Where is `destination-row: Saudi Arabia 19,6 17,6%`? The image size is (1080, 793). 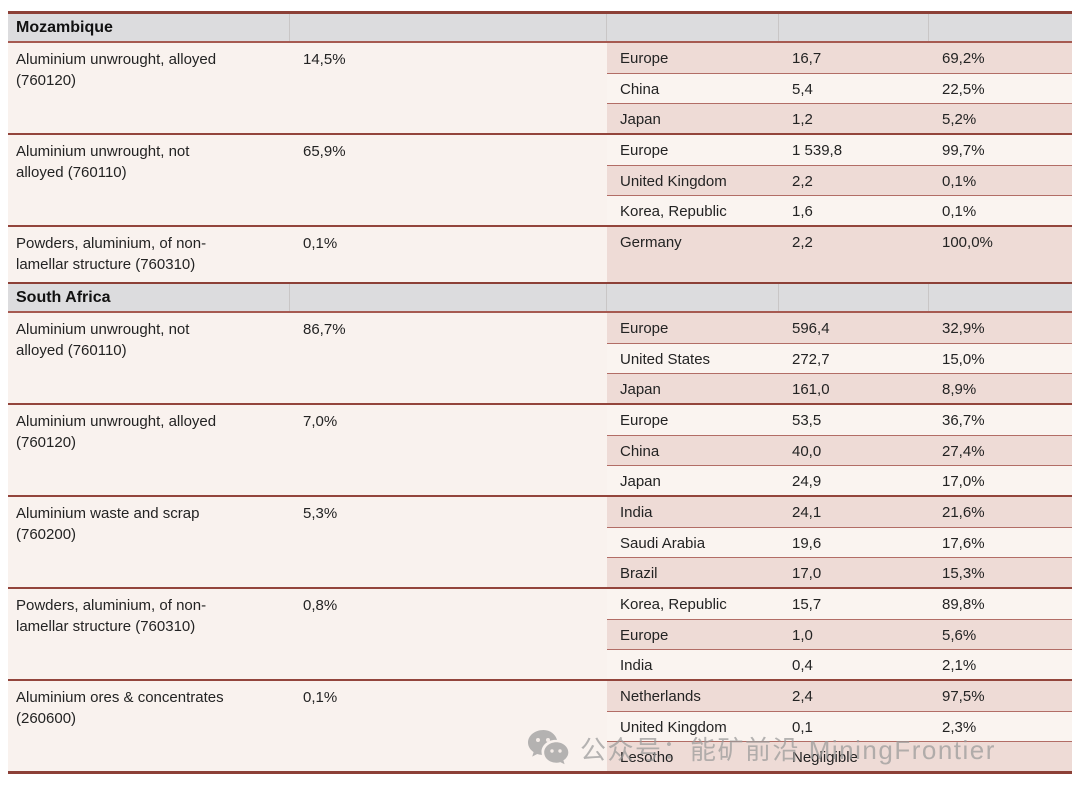
destination-row: Saudi Arabia 19,6 17,6% is located at coordinates (839, 542).